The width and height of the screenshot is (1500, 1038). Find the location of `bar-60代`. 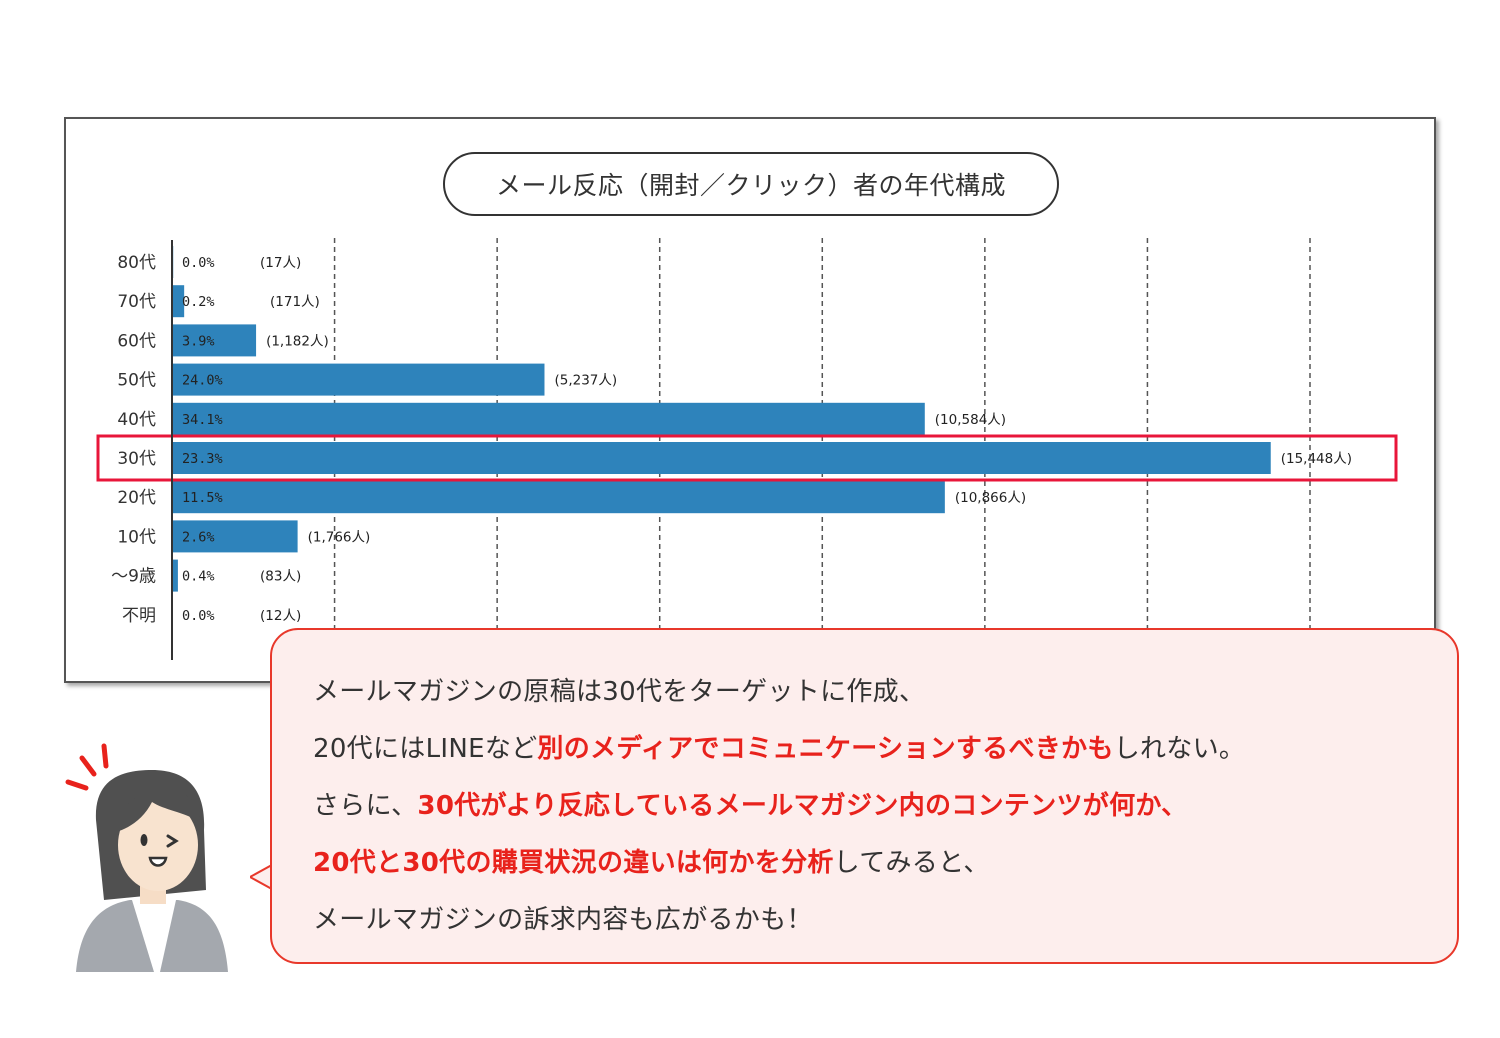

bar-60代 is located at coordinates (214, 340).